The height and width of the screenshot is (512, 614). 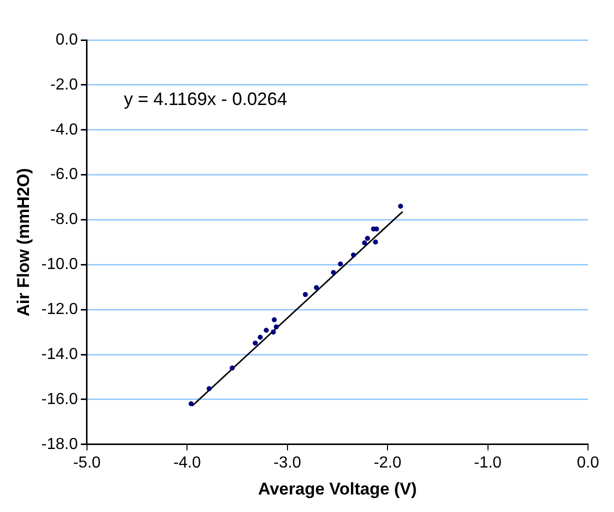 What do you see at coordinates (59, 265) in the screenshot?
I see `y-tick-label: -10.0` at bounding box center [59, 265].